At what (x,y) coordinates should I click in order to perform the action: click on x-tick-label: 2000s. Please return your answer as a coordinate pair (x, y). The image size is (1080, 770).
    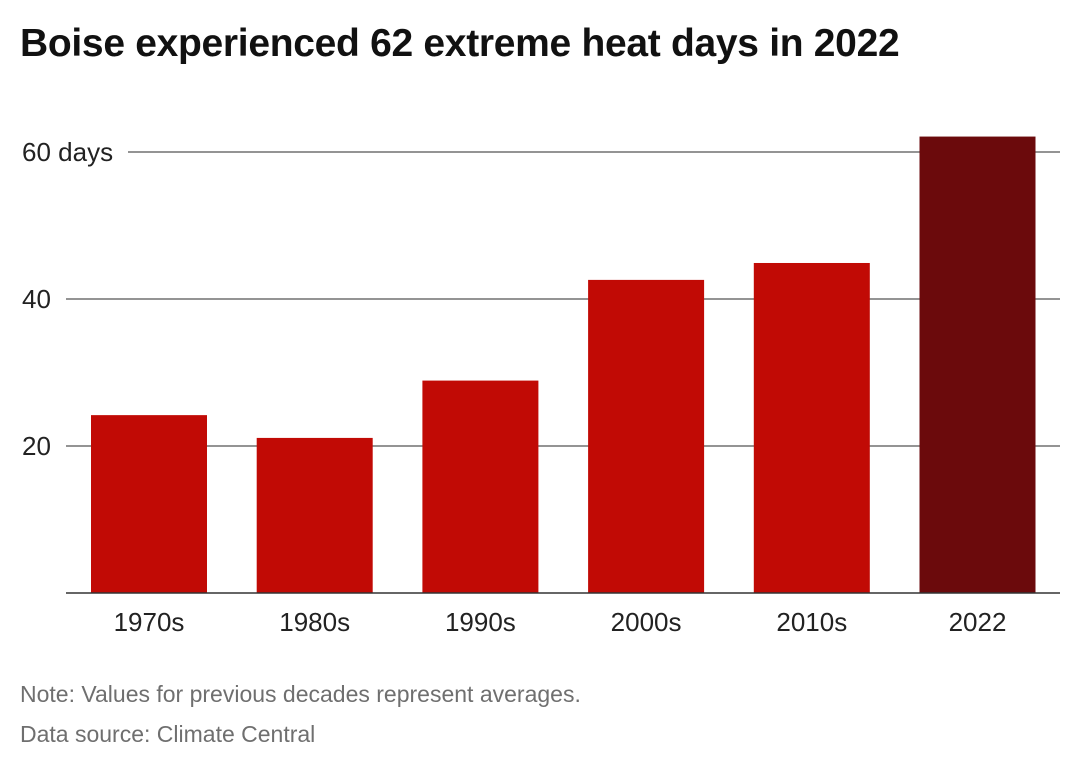
    Looking at the image, I should click on (646, 622).